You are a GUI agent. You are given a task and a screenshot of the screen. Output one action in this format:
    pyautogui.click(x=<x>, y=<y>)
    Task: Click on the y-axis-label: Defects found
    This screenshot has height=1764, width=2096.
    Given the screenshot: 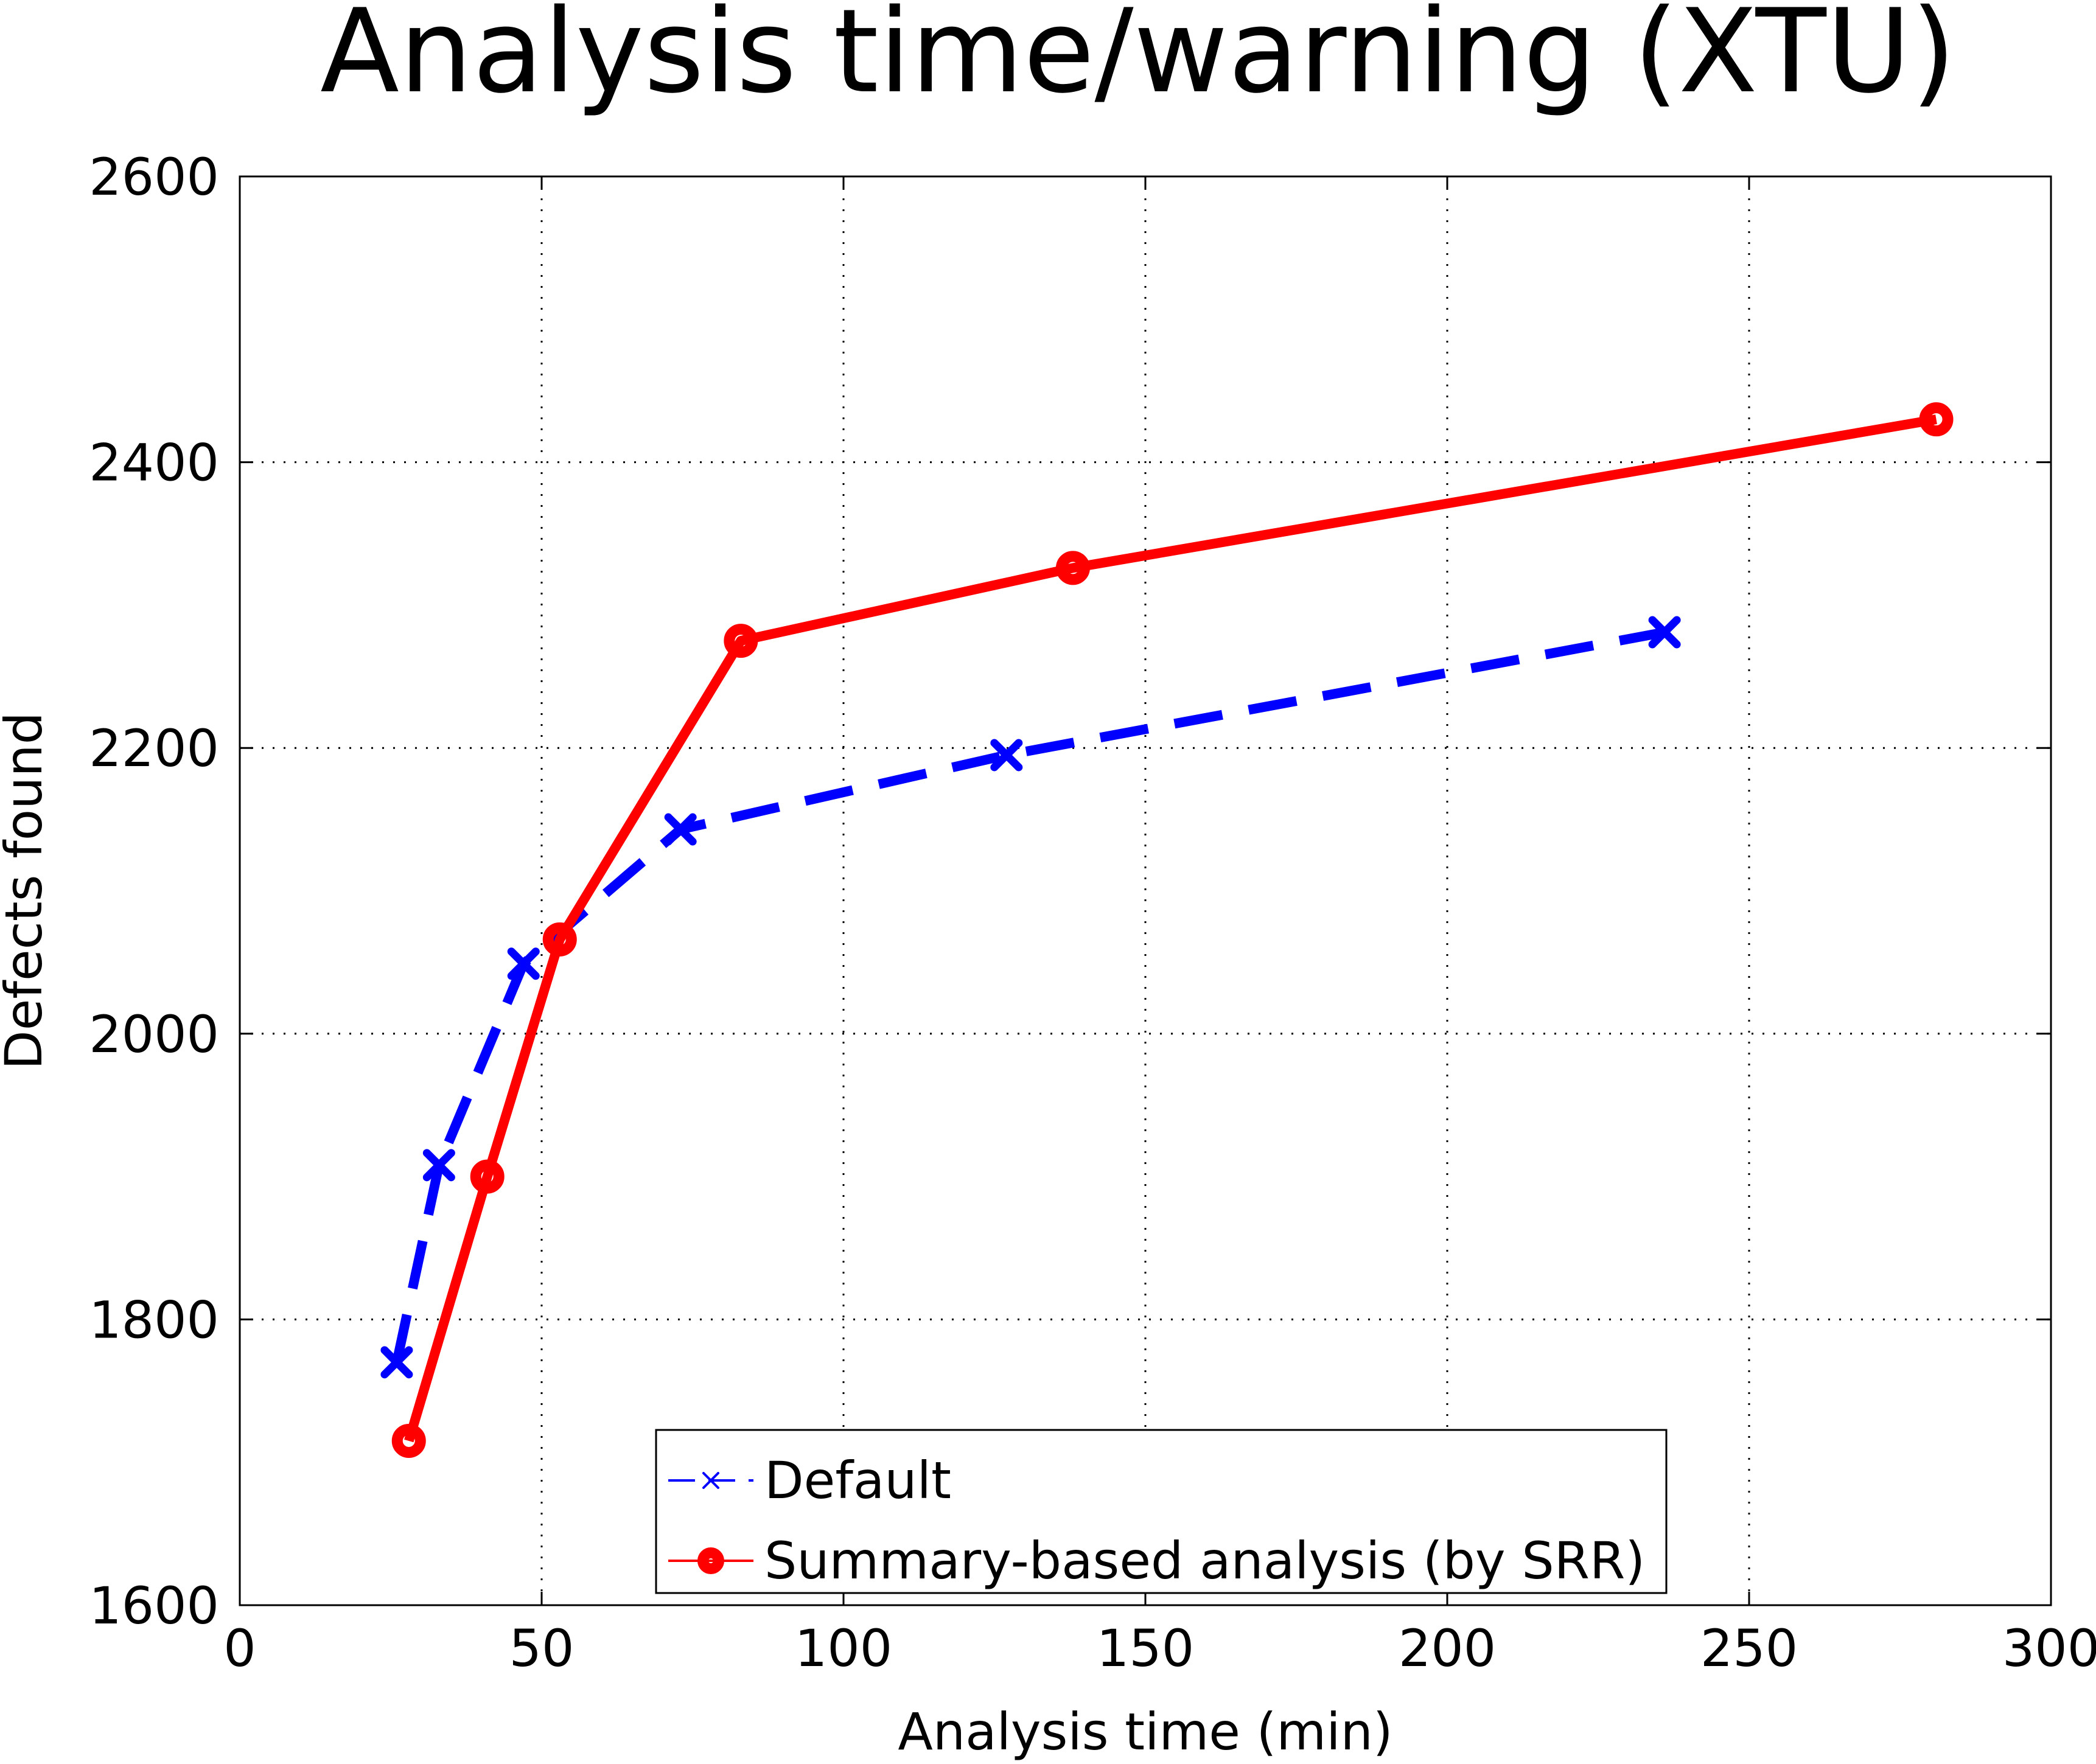 What is the action you would take?
    pyautogui.click(x=27, y=891)
    